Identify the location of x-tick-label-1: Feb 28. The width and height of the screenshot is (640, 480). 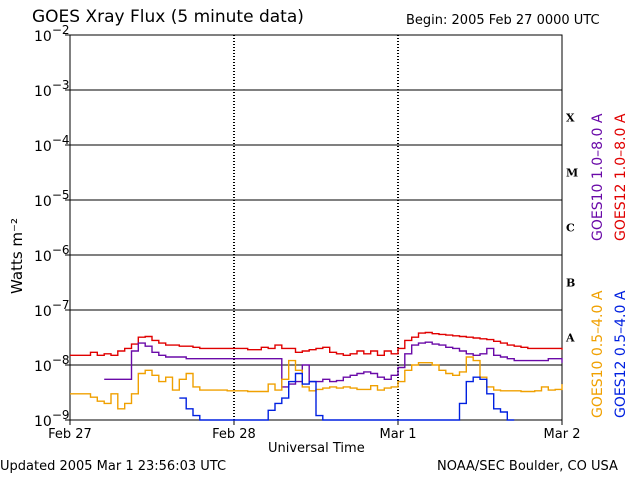
(234, 434).